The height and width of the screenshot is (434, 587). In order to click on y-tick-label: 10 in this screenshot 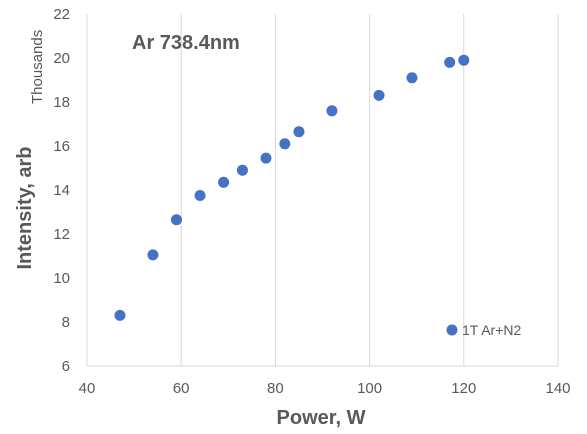, I will do `click(61, 278)`.